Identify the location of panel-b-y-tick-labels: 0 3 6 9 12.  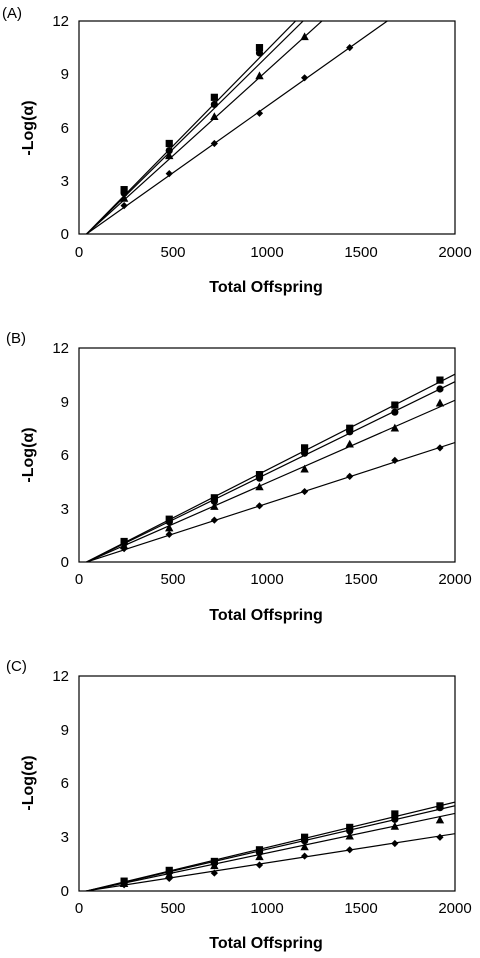
(60, 455).